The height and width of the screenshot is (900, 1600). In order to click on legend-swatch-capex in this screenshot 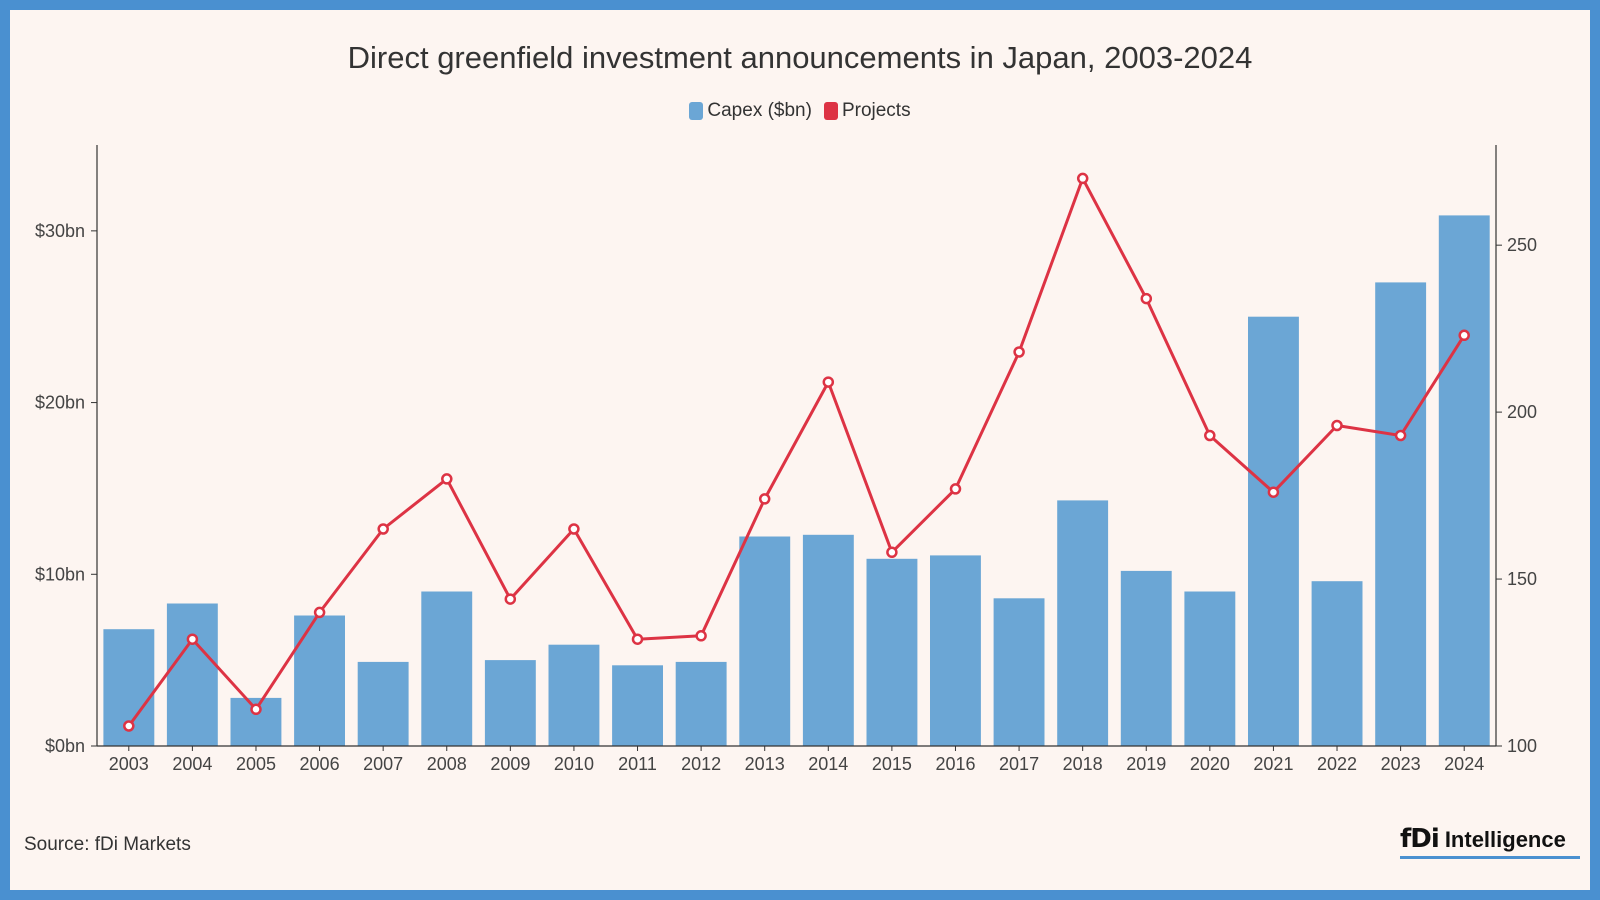, I will do `click(696, 111)`.